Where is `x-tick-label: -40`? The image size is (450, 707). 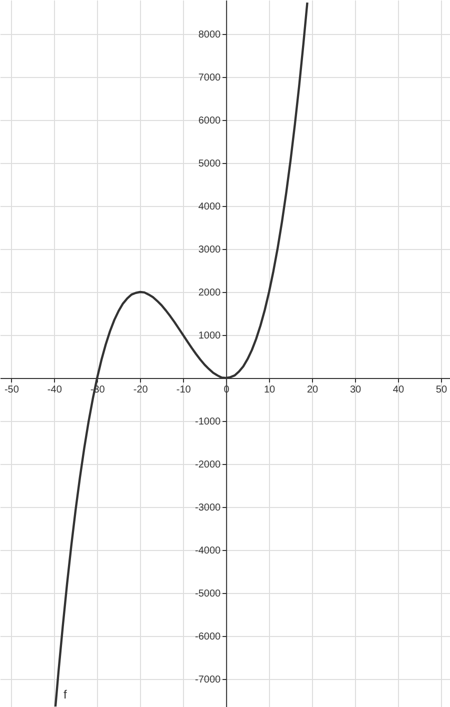 x-tick-label: -40 is located at coordinates (54, 390).